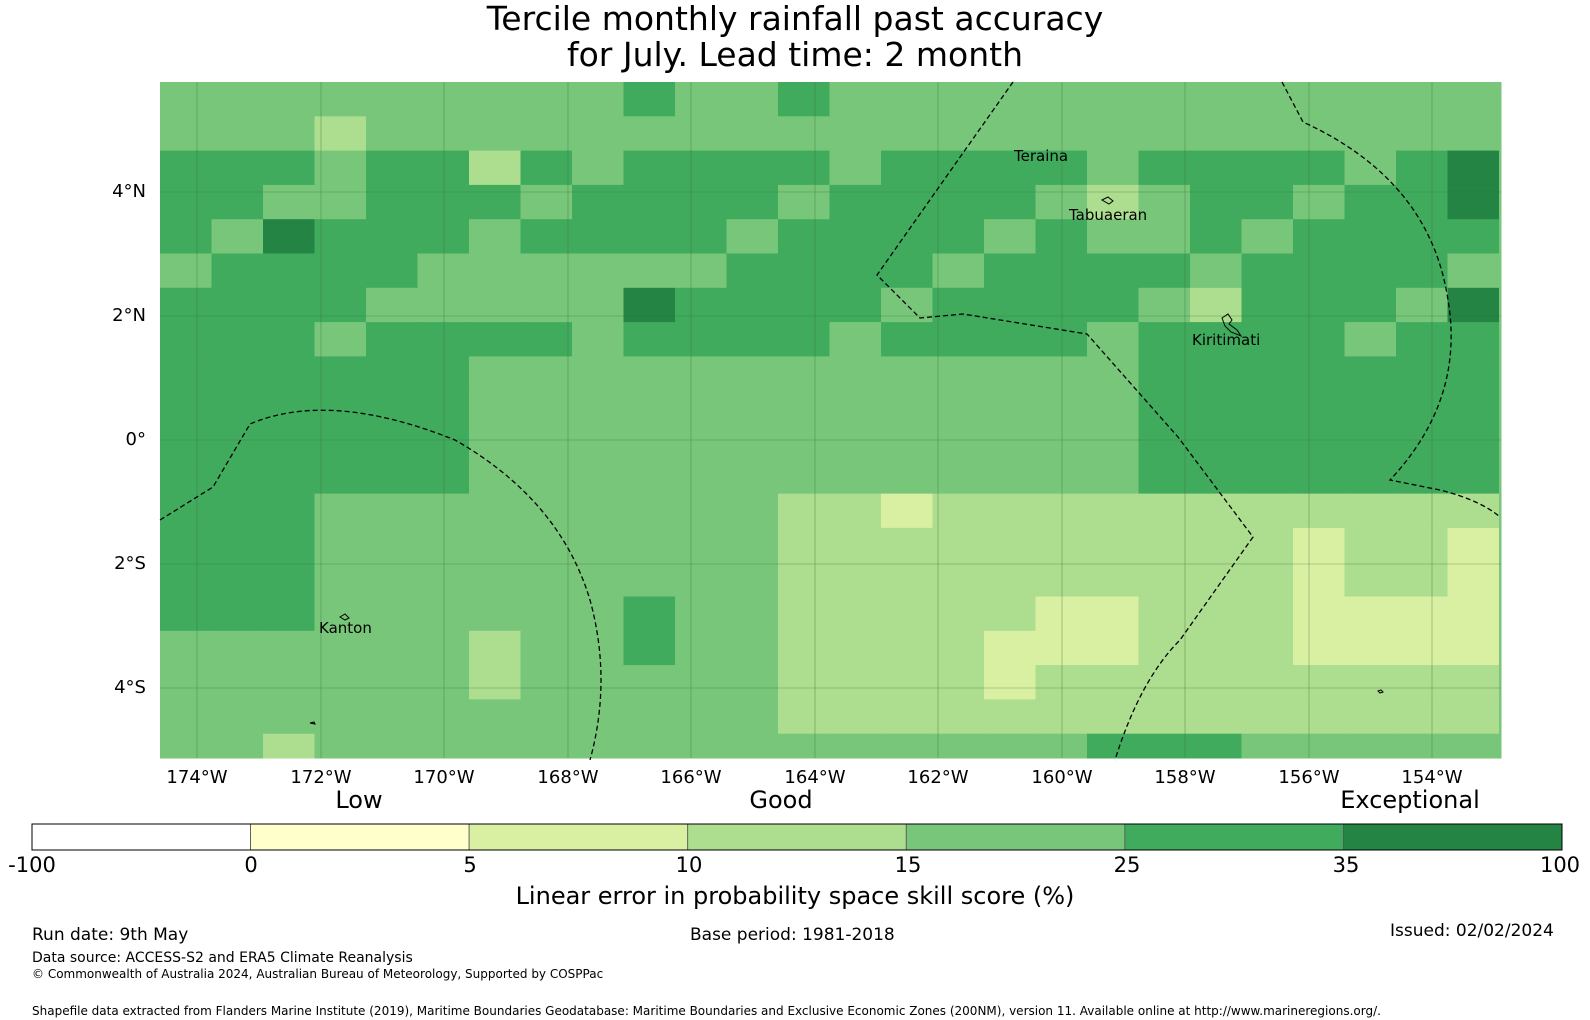 Image resolution: width=1590 pixels, height=1020 pixels. Describe the element at coordinates (129, 315) in the screenshot. I see `lat-label-2n: 2°N` at that location.